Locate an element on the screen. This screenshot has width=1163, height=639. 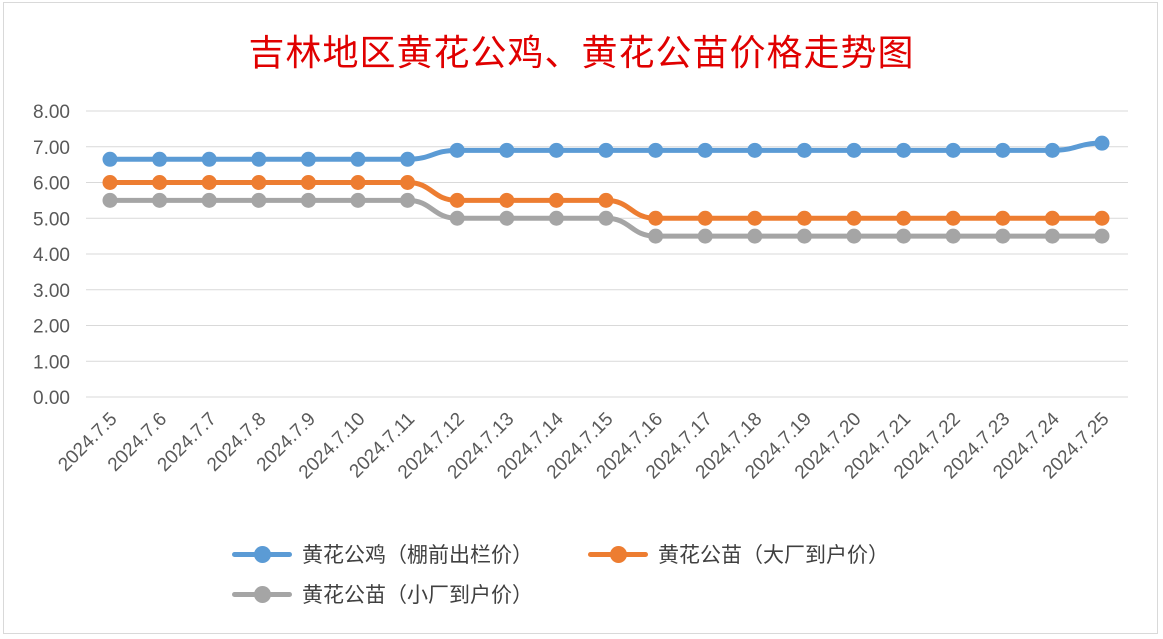
y-tick-label: 5.00 is located at coordinates (51, 219).